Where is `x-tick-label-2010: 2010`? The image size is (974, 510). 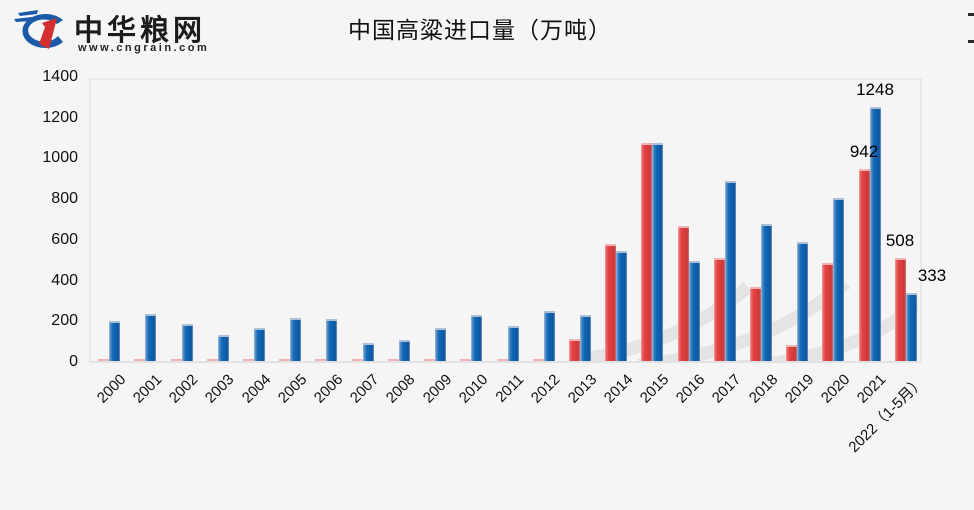
x-tick-label-2010: 2010 is located at coordinates (473, 389).